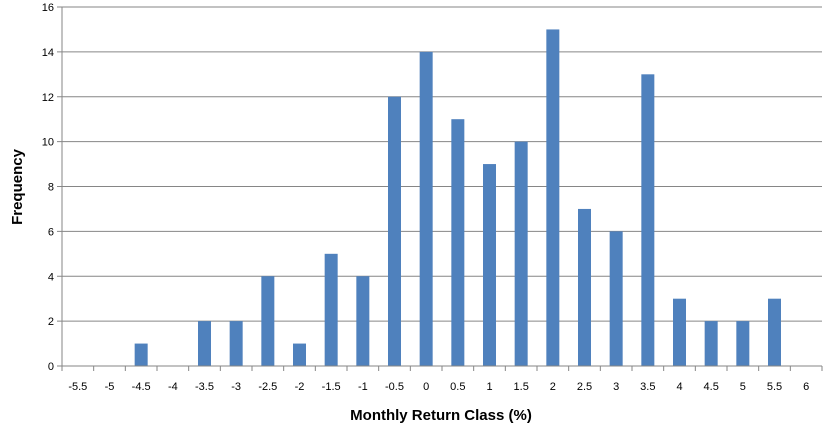 Image resolution: width=835 pixels, height=433 pixels. Describe the element at coordinates (426, 387) in the screenshot. I see `x-tick-label: 0` at that location.